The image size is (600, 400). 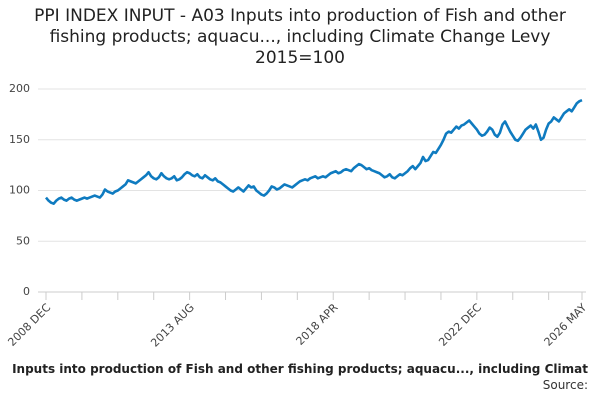 I want to click on y-tick-label: 100, so click(x=19, y=190).